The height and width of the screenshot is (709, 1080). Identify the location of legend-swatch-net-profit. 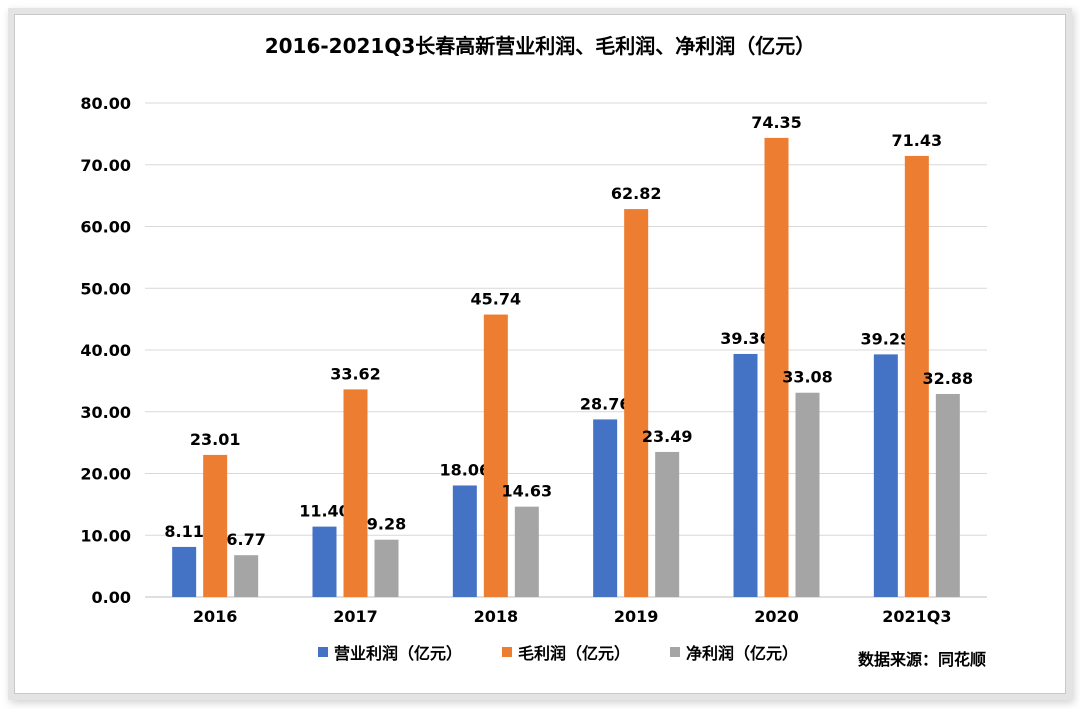
(675, 652).